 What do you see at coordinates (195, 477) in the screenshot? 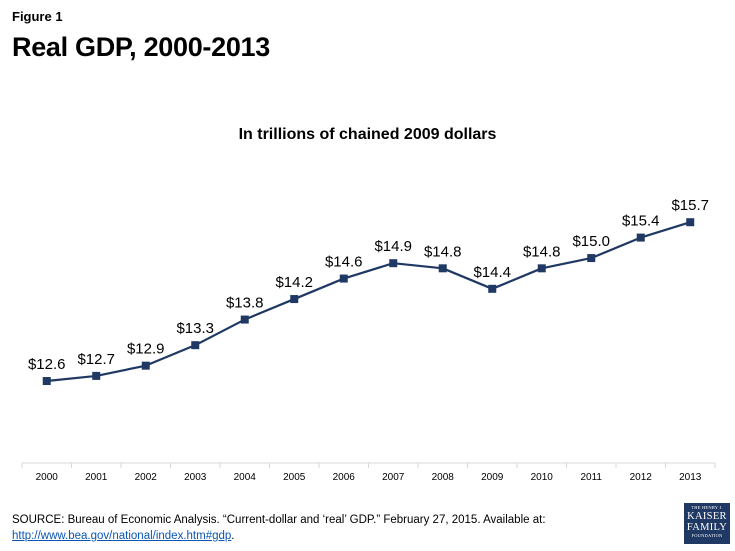
I see `x-tick-label: 2003` at bounding box center [195, 477].